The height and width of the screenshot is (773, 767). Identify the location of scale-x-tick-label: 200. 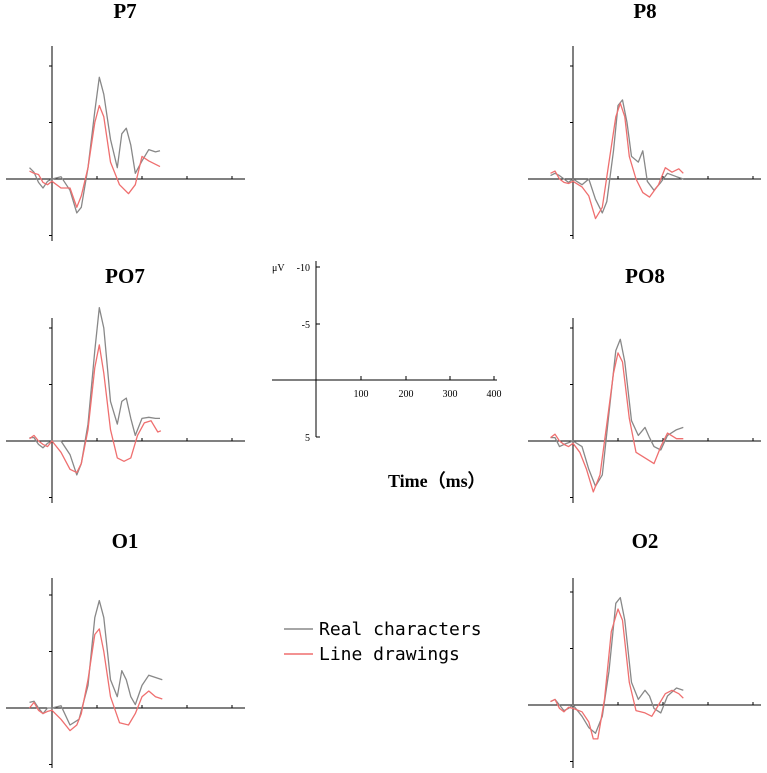
(406, 394).